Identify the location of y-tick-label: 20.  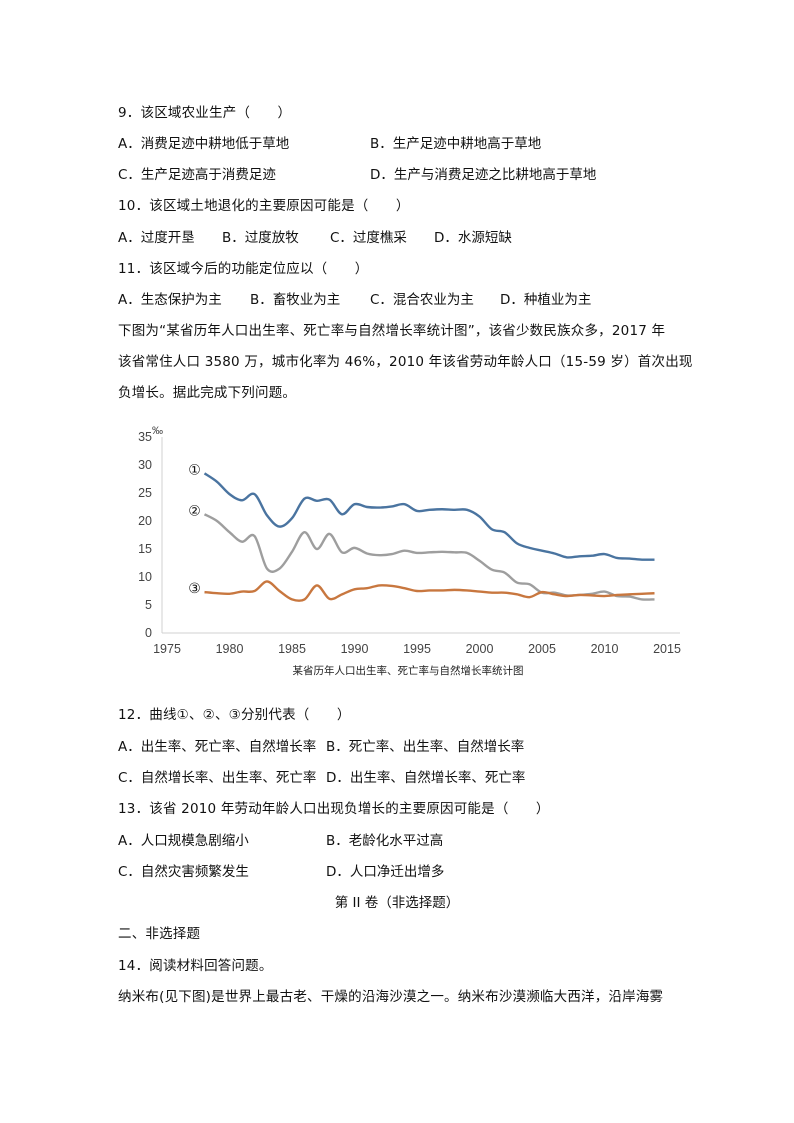
(145, 521).